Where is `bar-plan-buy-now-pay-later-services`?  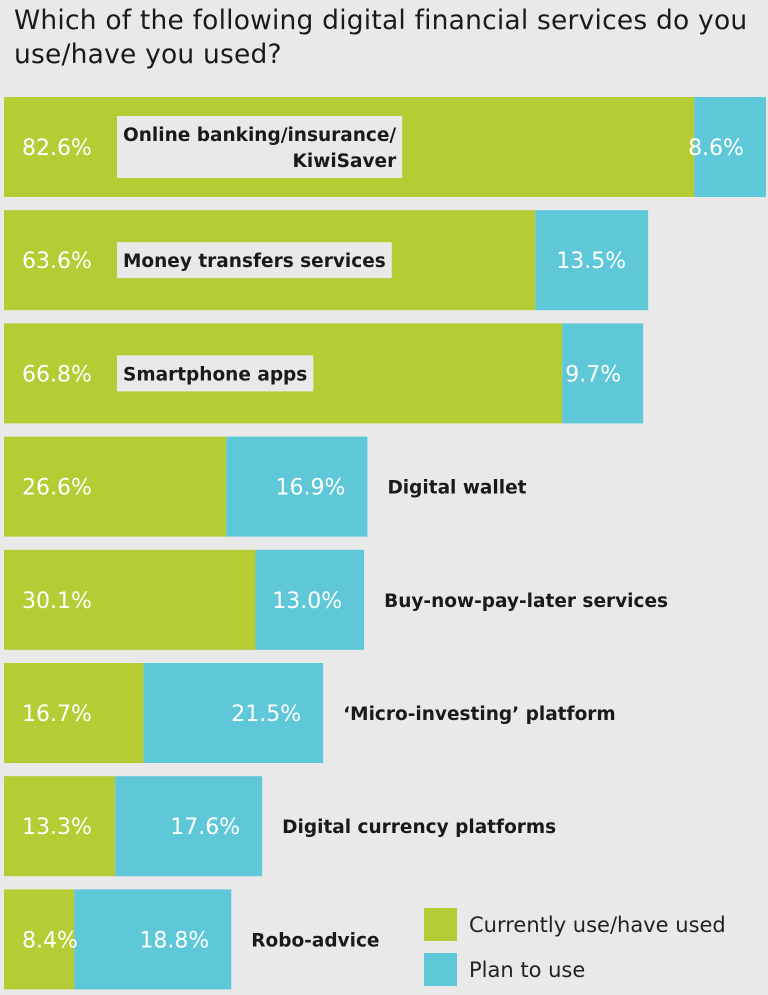 bar-plan-buy-now-pay-later-services is located at coordinates (310, 599).